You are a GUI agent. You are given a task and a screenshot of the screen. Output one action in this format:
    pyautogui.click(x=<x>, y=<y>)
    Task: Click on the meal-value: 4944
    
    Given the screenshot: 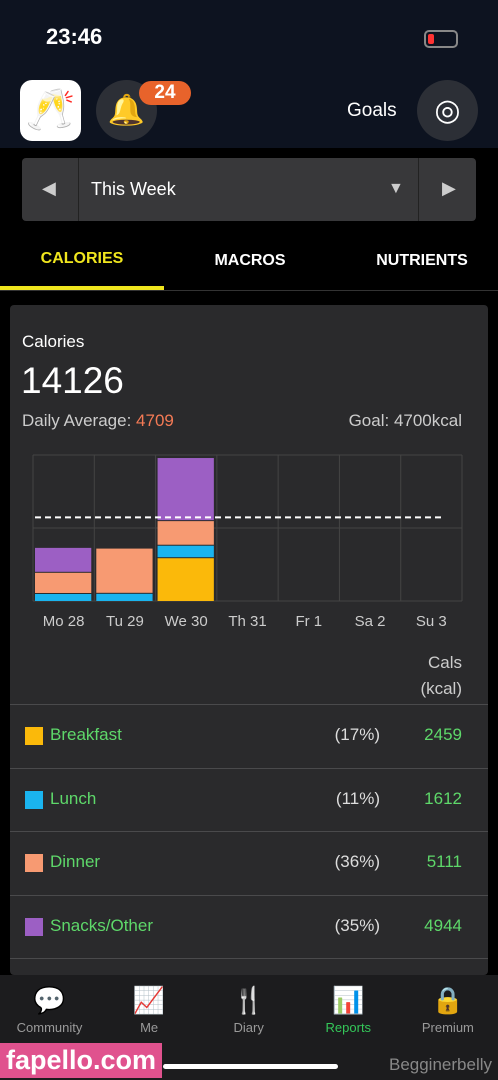 What is the action you would take?
    pyautogui.click(x=443, y=925)
    